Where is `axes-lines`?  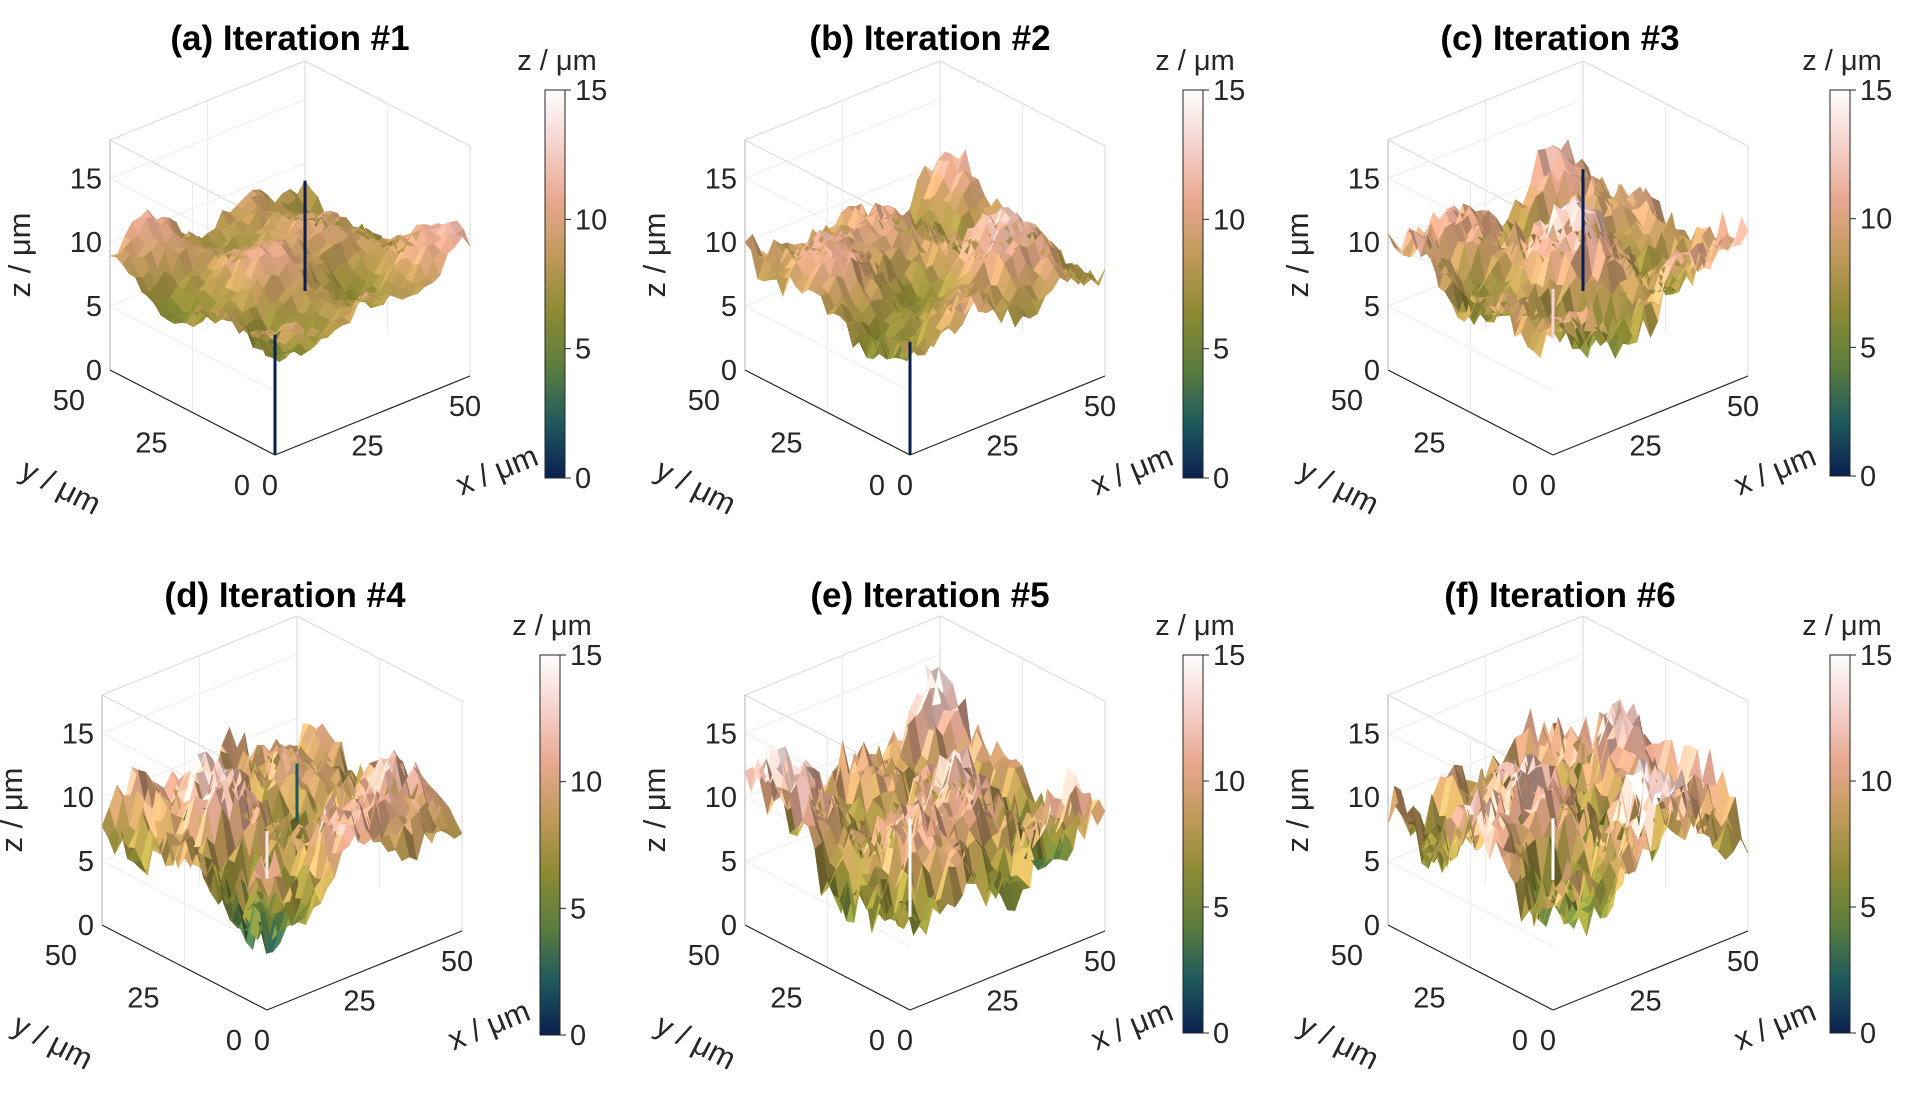 axes-lines is located at coordinates (290, 298).